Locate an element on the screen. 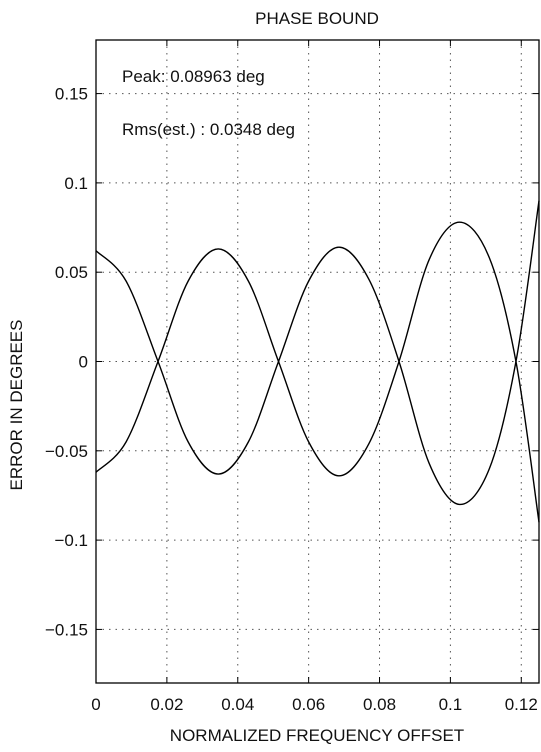 The width and height of the screenshot is (541, 752). x-tick-label: 0.12 is located at coordinates (521, 704).